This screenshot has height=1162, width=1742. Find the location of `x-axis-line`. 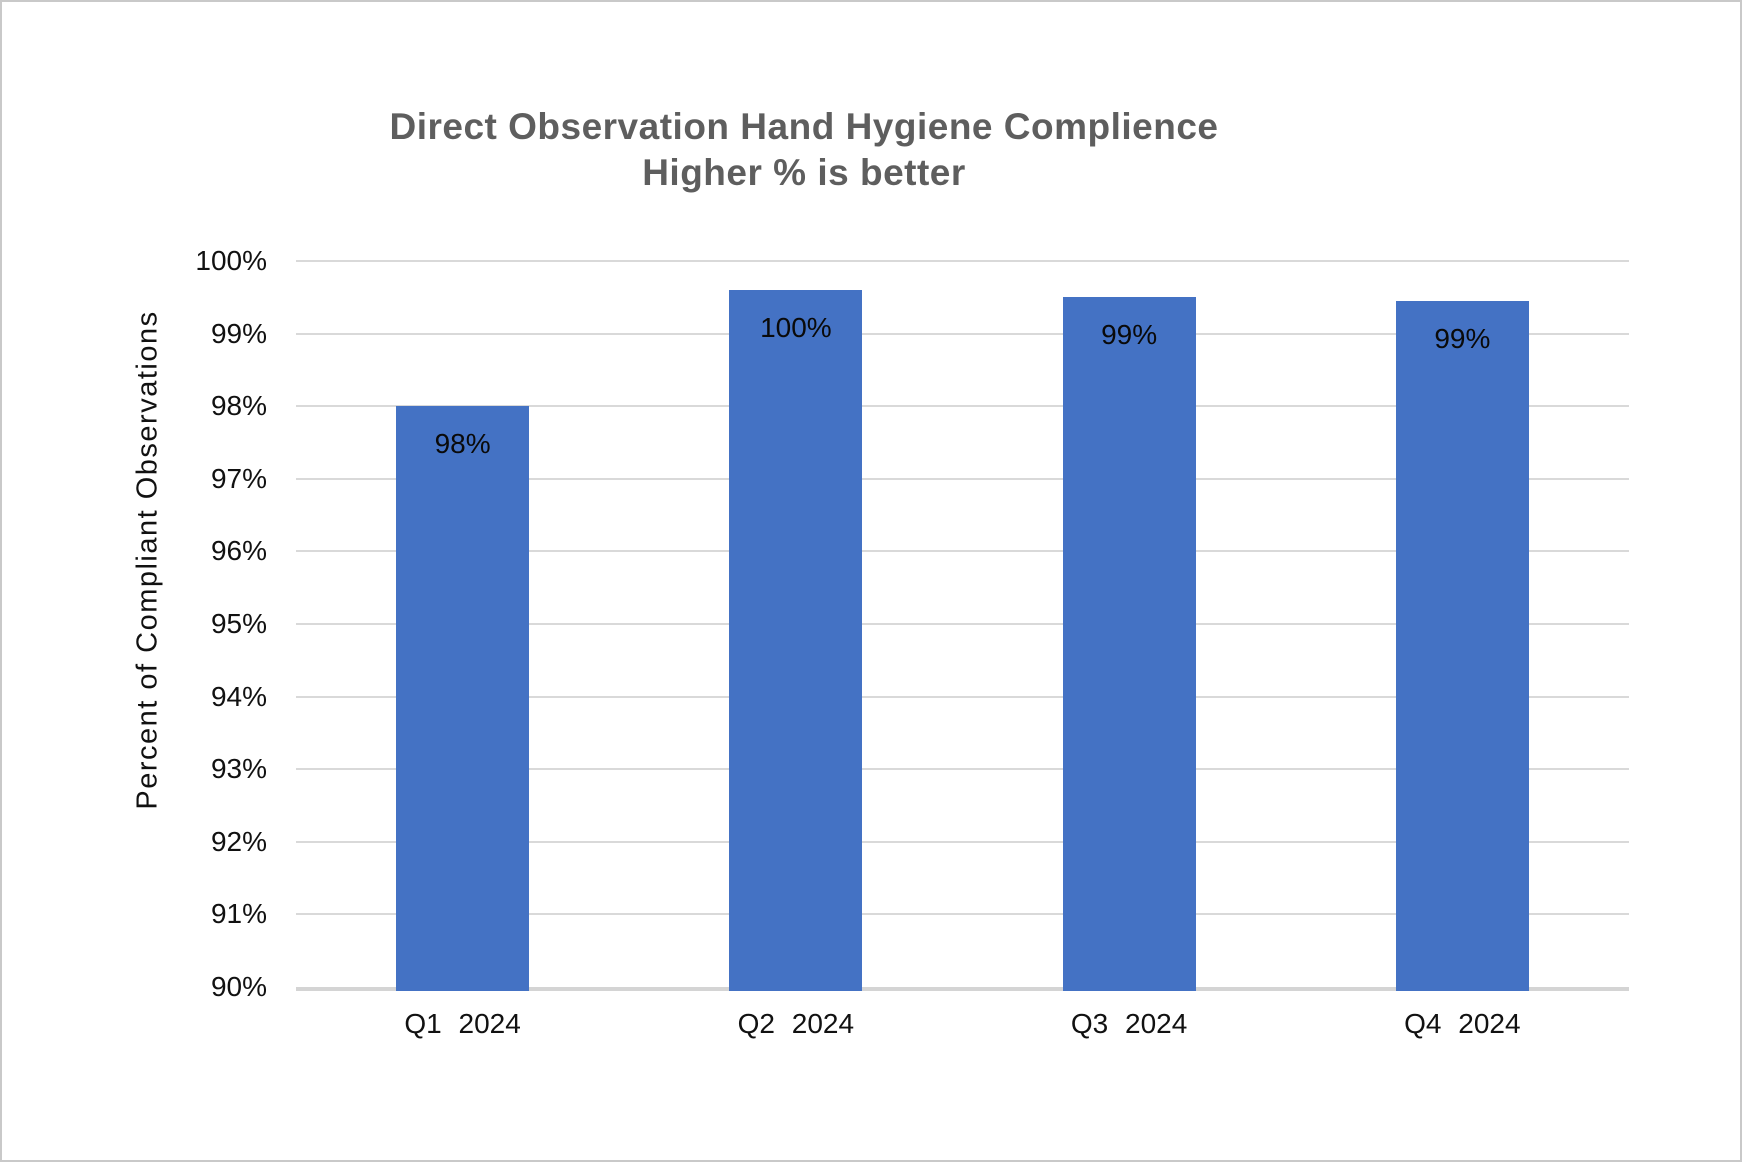

x-axis-line is located at coordinates (962, 989).